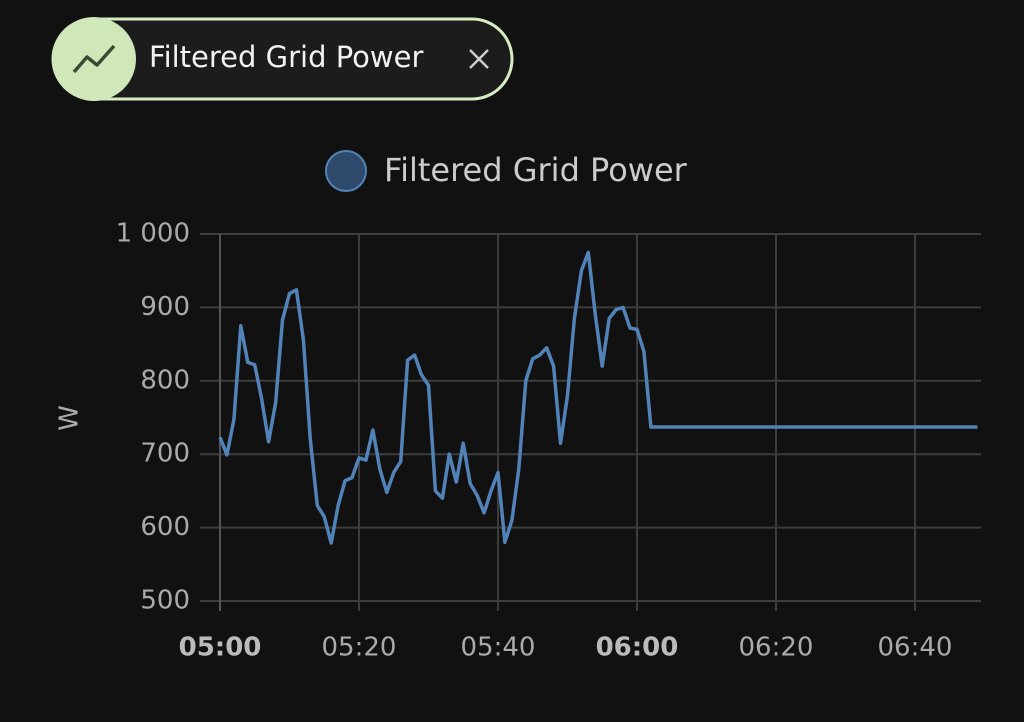 The image size is (1024, 722). I want to click on x-tick-label: 06:00, so click(637, 648).